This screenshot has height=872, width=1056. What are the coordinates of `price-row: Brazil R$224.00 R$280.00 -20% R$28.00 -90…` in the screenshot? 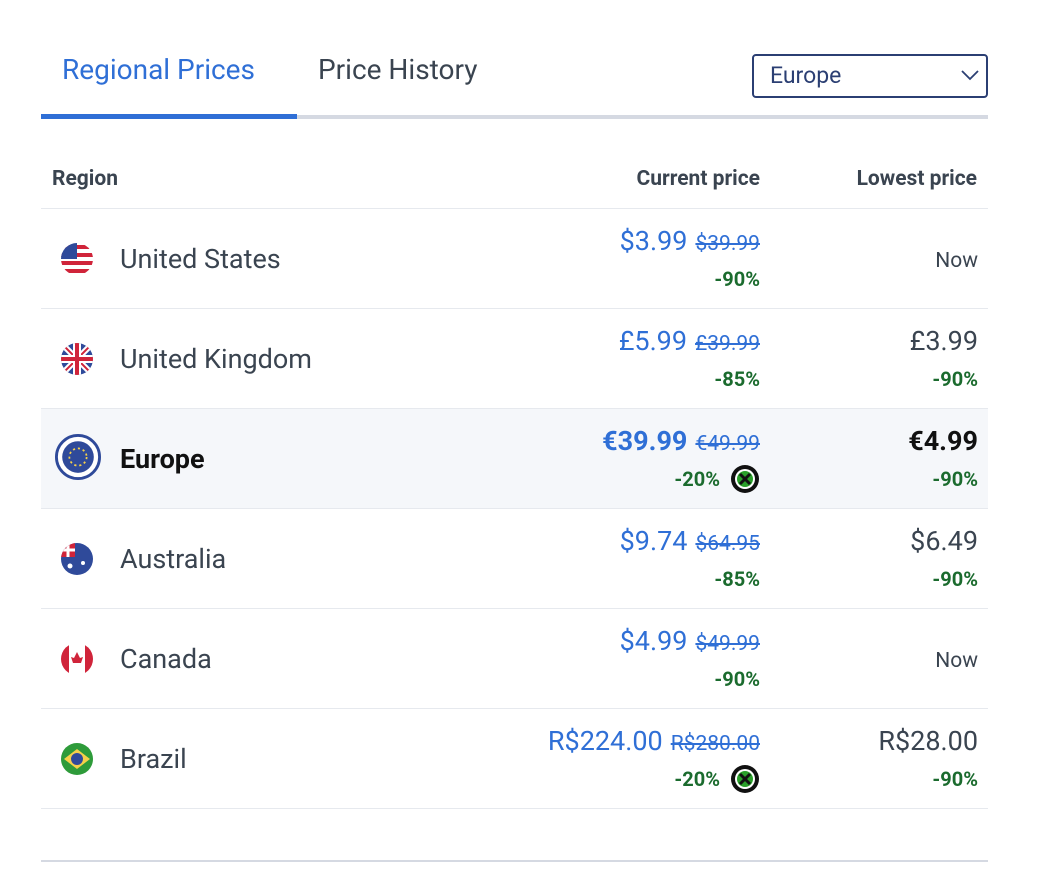 It's located at (514, 759).